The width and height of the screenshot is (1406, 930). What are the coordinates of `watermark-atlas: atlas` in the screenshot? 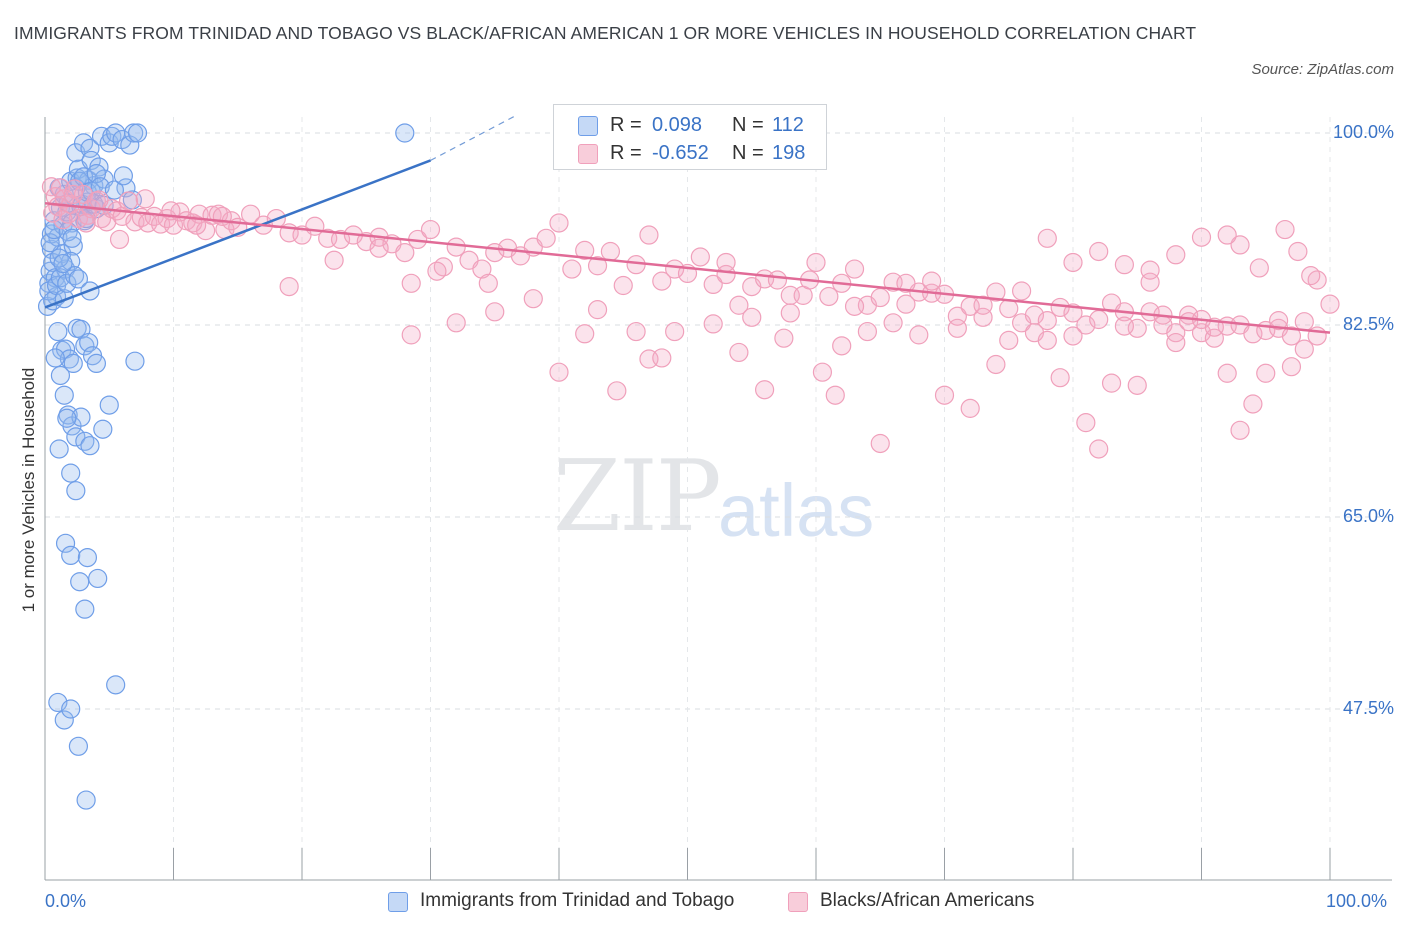 It's located at (796, 510).